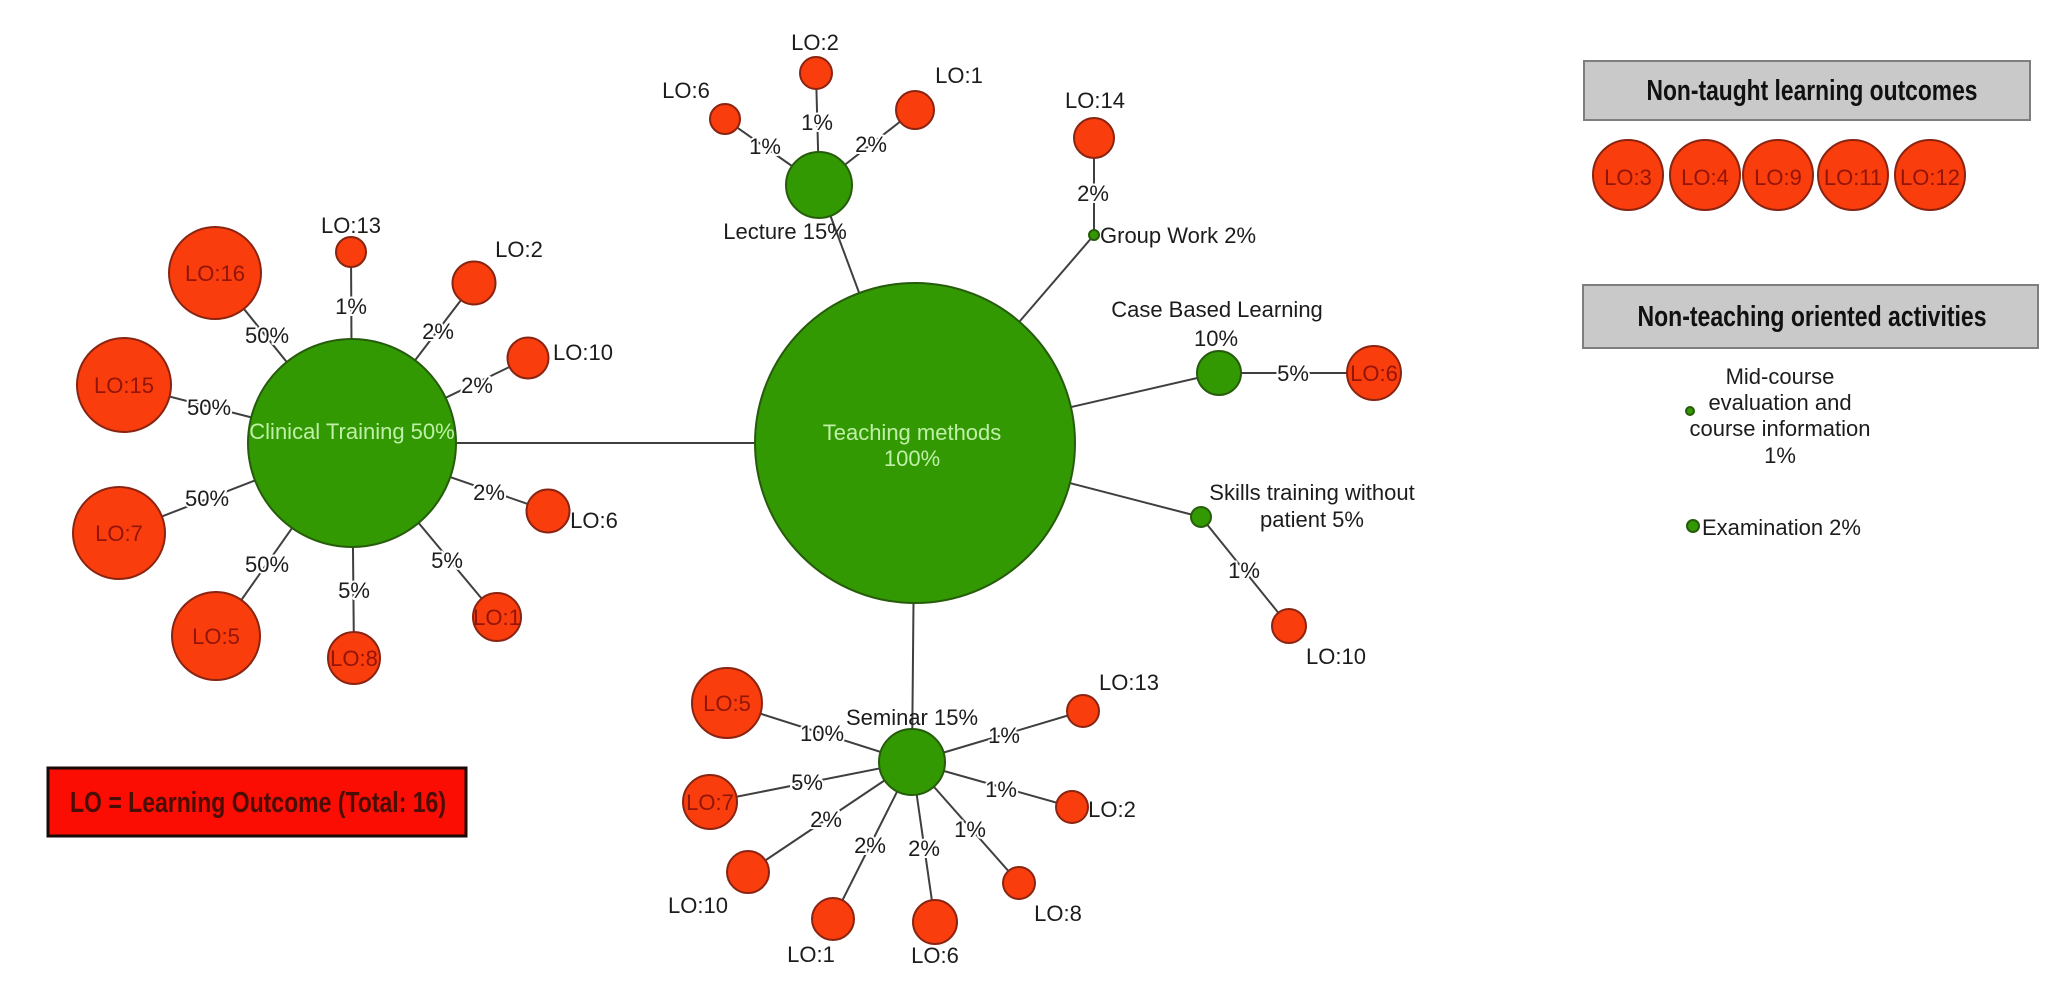 The width and height of the screenshot is (2059, 1001). What do you see at coordinates (1780, 428) in the screenshot?
I see `svg-text: course information` at bounding box center [1780, 428].